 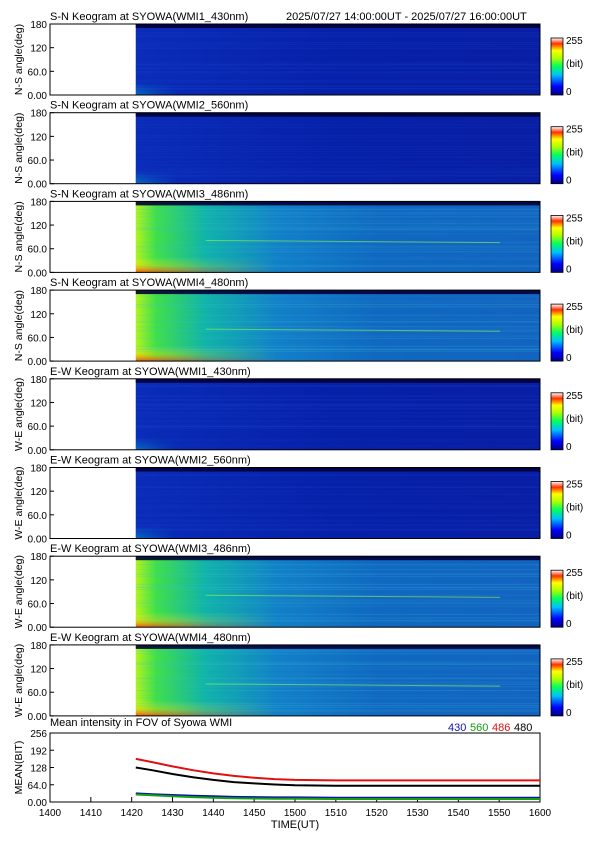 I want to click on panel-title: S-N Keogram at SYOWA(WMI1_430nm), so click(x=149, y=17).